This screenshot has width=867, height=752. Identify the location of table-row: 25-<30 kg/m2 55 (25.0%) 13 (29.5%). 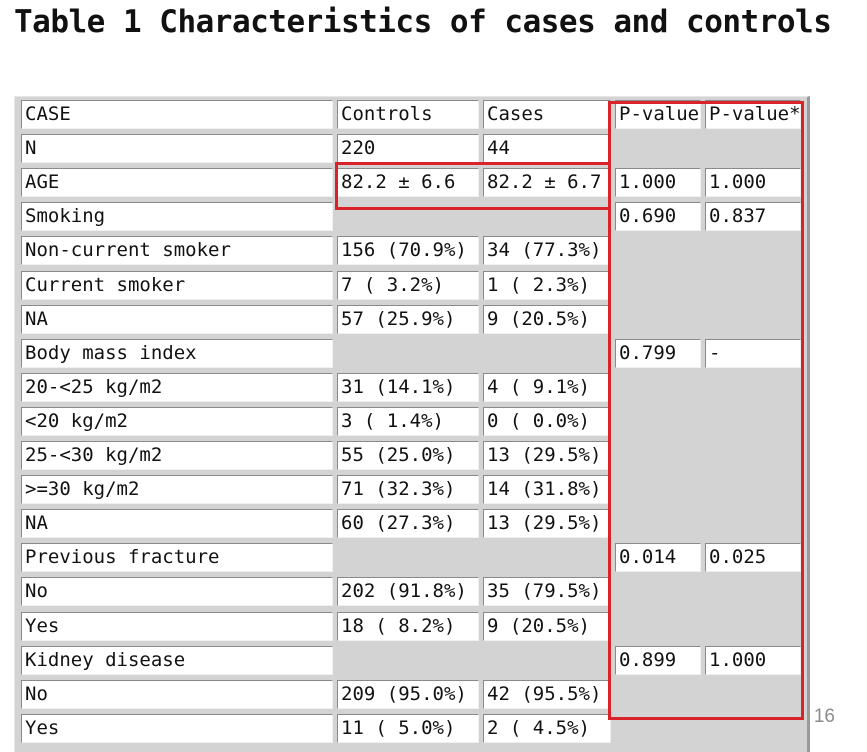
(411, 455).